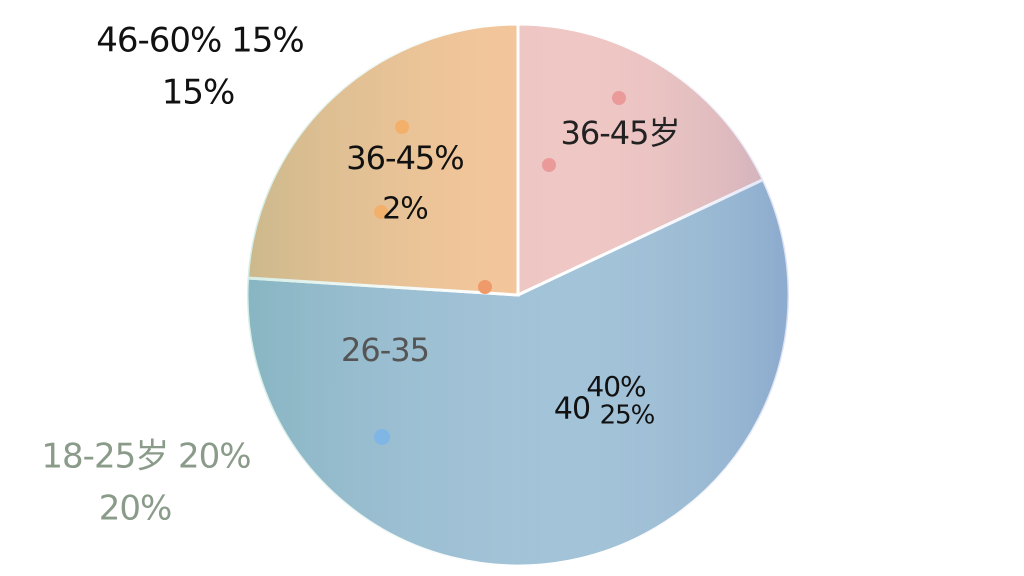 The image size is (1024, 576). I want to click on annotation: 40, so click(572, 409).